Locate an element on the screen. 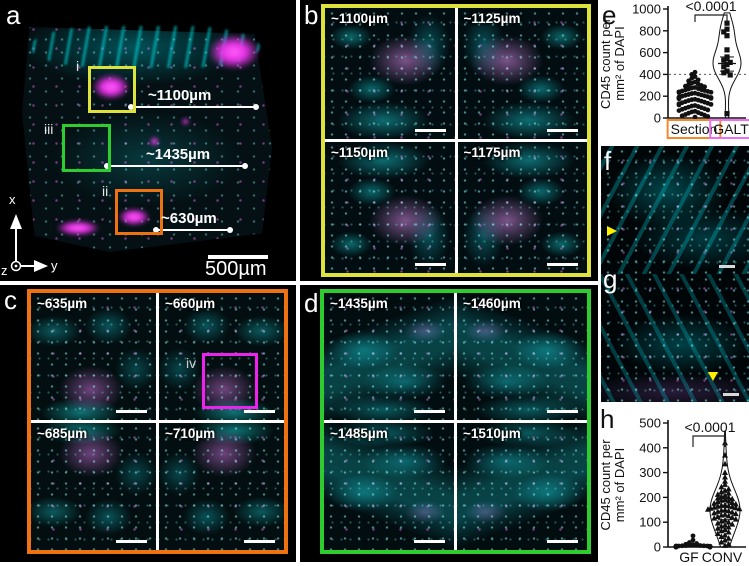 The width and height of the screenshot is (749, 566). tile-depth-label: ~1510µm is located at coordinates (492, 433).